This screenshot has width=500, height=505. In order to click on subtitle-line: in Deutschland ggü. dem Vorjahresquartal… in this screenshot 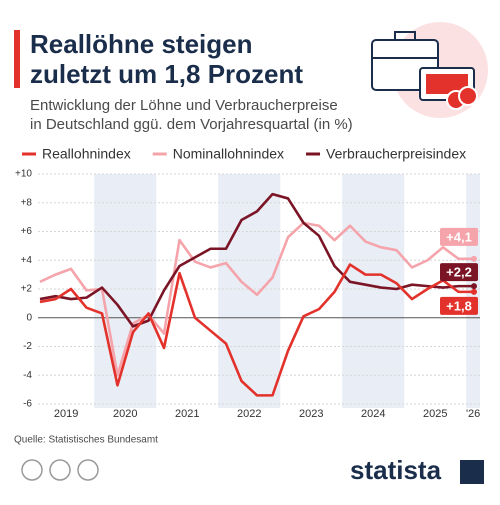, I will do `click(191, 124)`.